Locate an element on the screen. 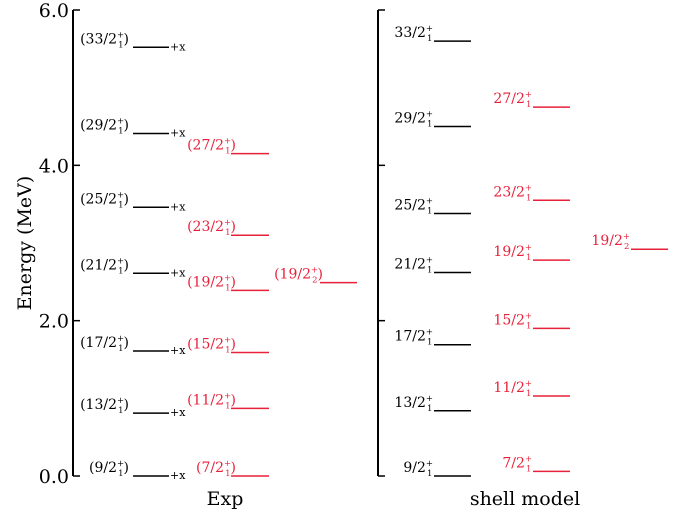 Image resolution: width=691 pixels, height=516 pixels. level-label: (15/2+ 1) is located at coordinates (211, 346).